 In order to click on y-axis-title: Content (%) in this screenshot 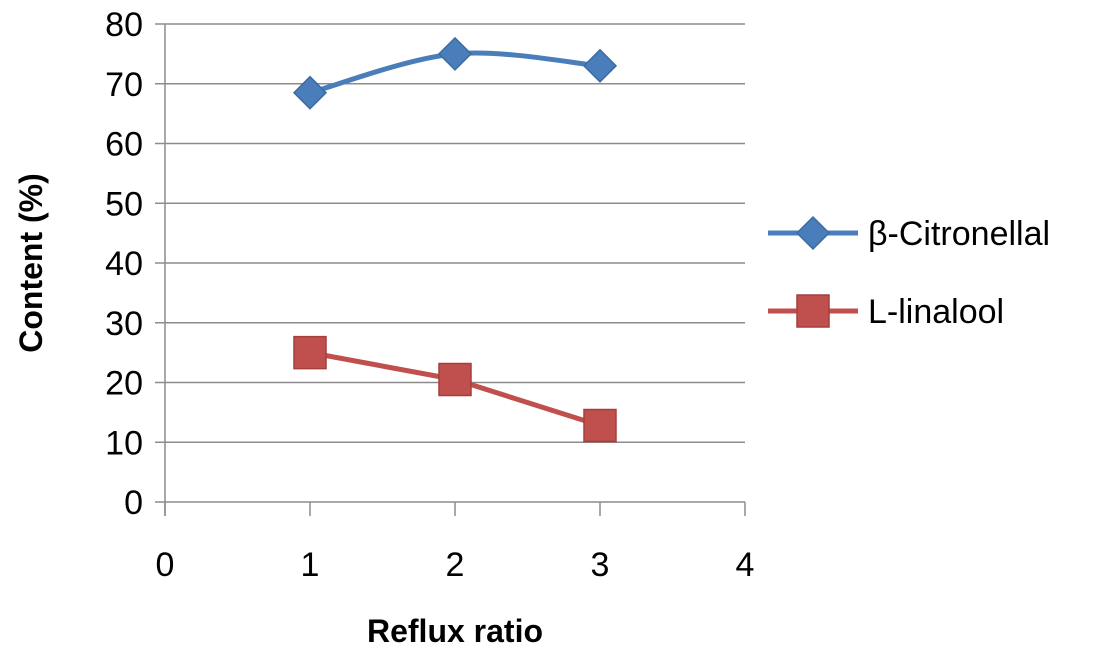, I will do `click(31, 263)`.